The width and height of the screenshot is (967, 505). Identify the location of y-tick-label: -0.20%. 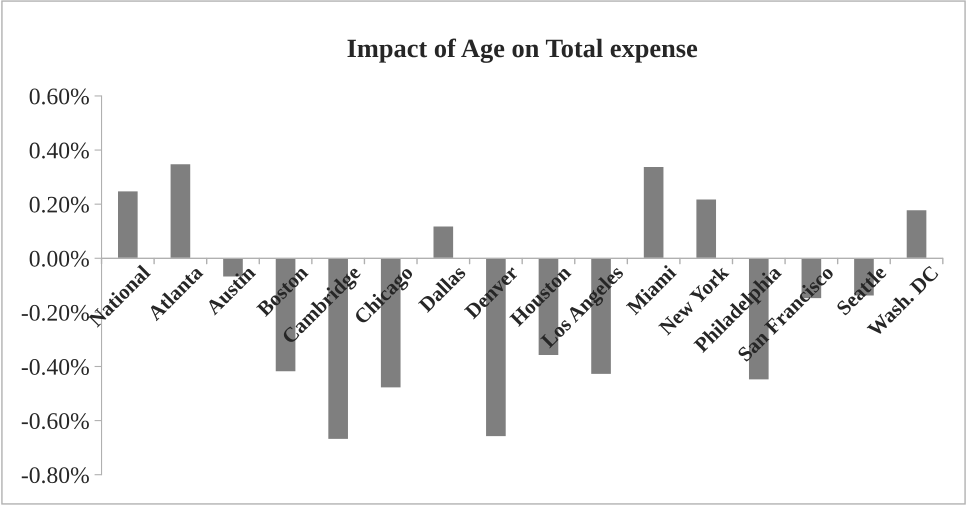
(55, 312).